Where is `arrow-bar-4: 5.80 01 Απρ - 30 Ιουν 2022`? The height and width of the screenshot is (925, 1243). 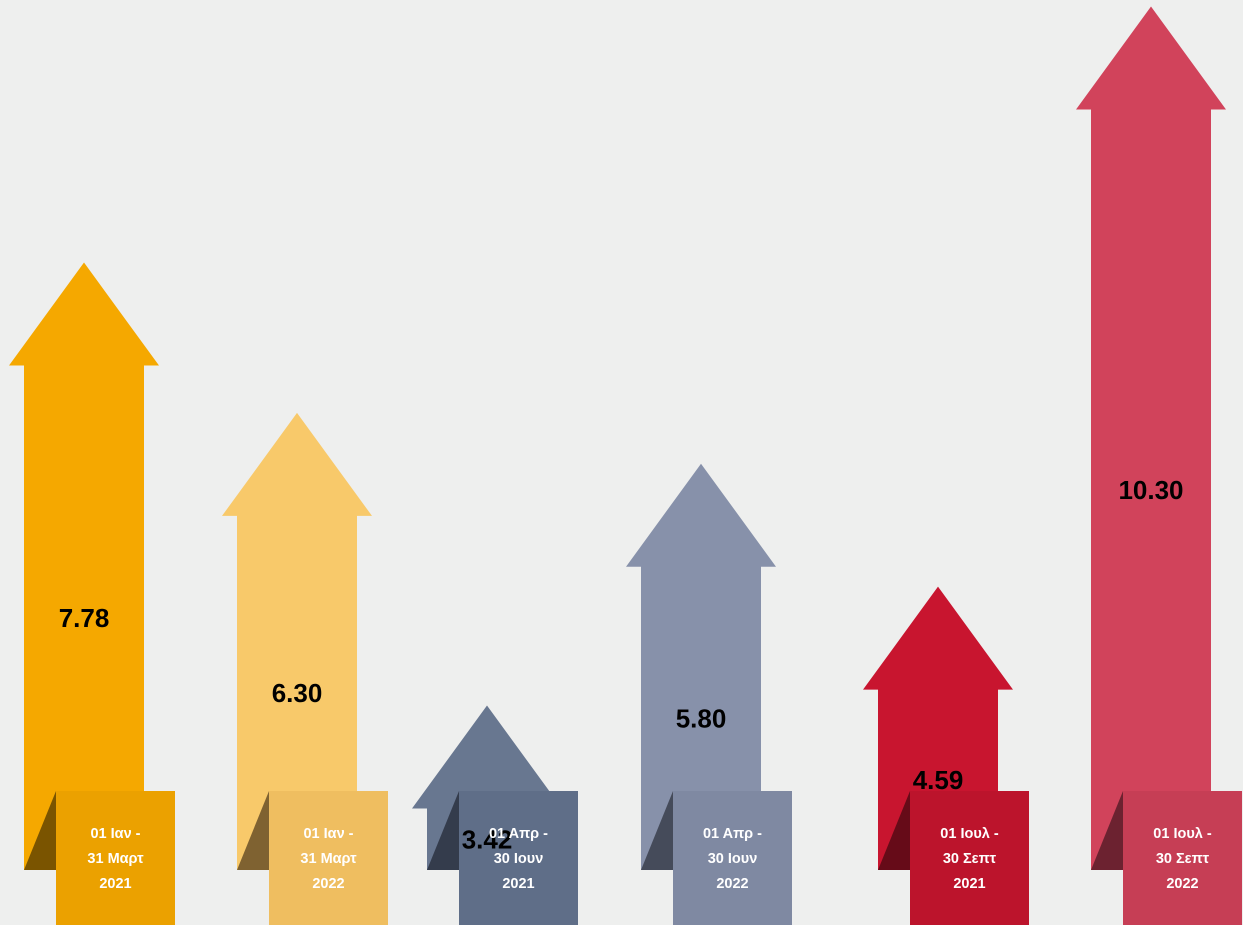 arrow-bar-4: 5.80 01 Απρ - 30 Ιουν 2022 is located at coordinates (709, 694).